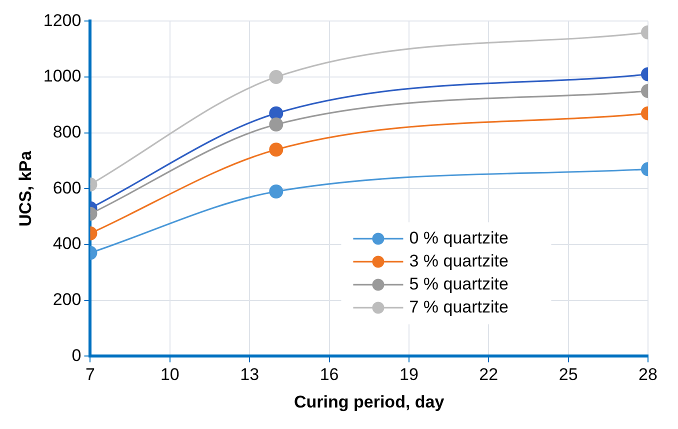 The image size is (678, 429). Describe the element at coordinates (458, 306) in the screenshot. I see `legend-label: 7 % quartzite` at that location.